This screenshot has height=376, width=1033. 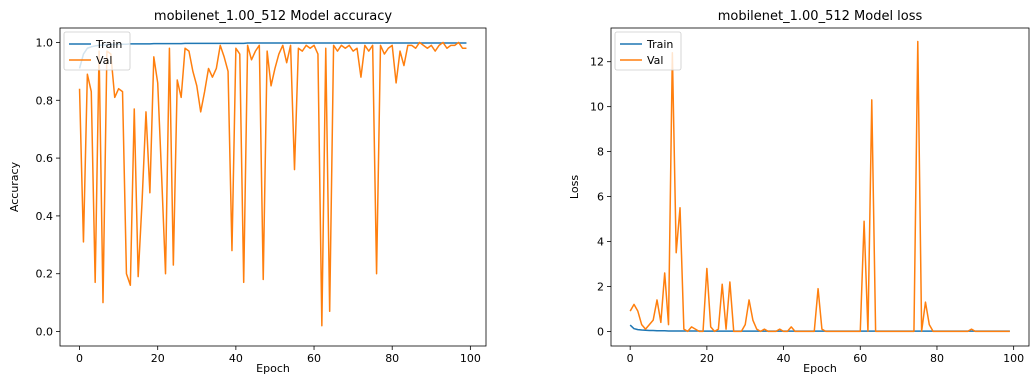 What do you see at coordinates (45, 274) in the screenshot?
I see `accuracy-y-tick-label: 0.2` at bounding box center [45, 274].